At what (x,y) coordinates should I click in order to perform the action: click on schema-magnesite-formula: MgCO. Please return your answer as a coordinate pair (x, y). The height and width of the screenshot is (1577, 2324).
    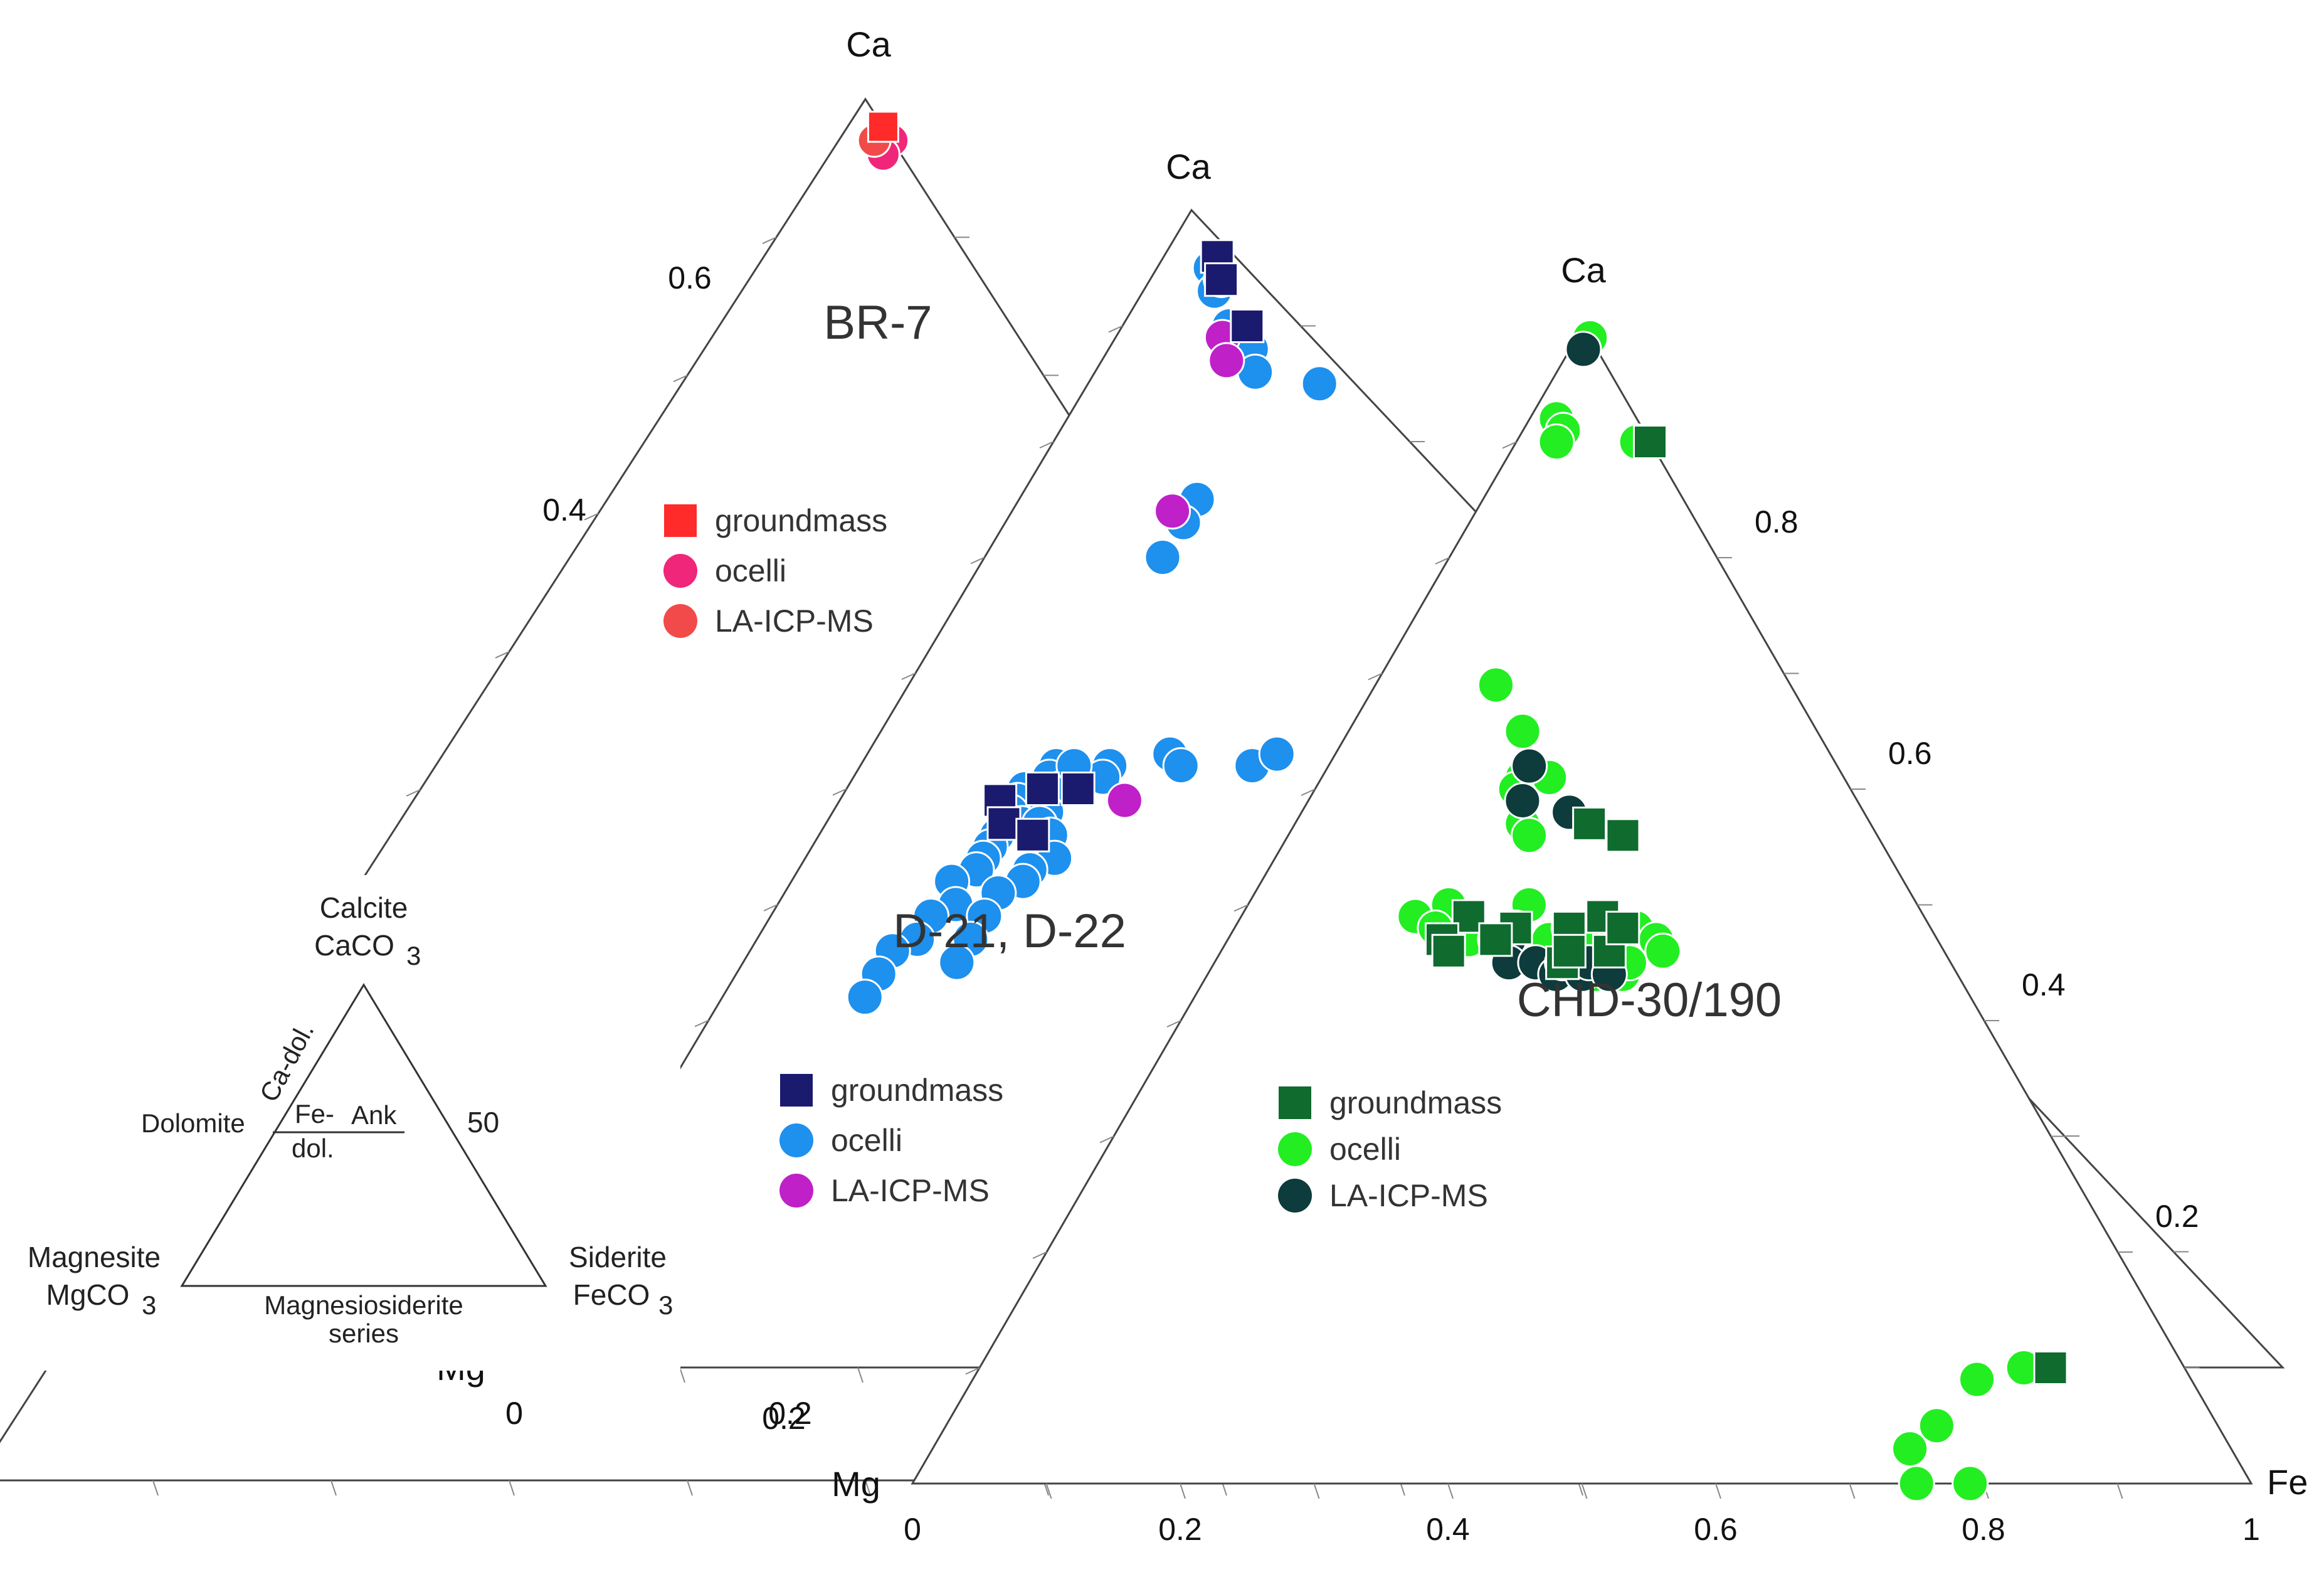
    Looking at the image, I should click on (88, 1294).